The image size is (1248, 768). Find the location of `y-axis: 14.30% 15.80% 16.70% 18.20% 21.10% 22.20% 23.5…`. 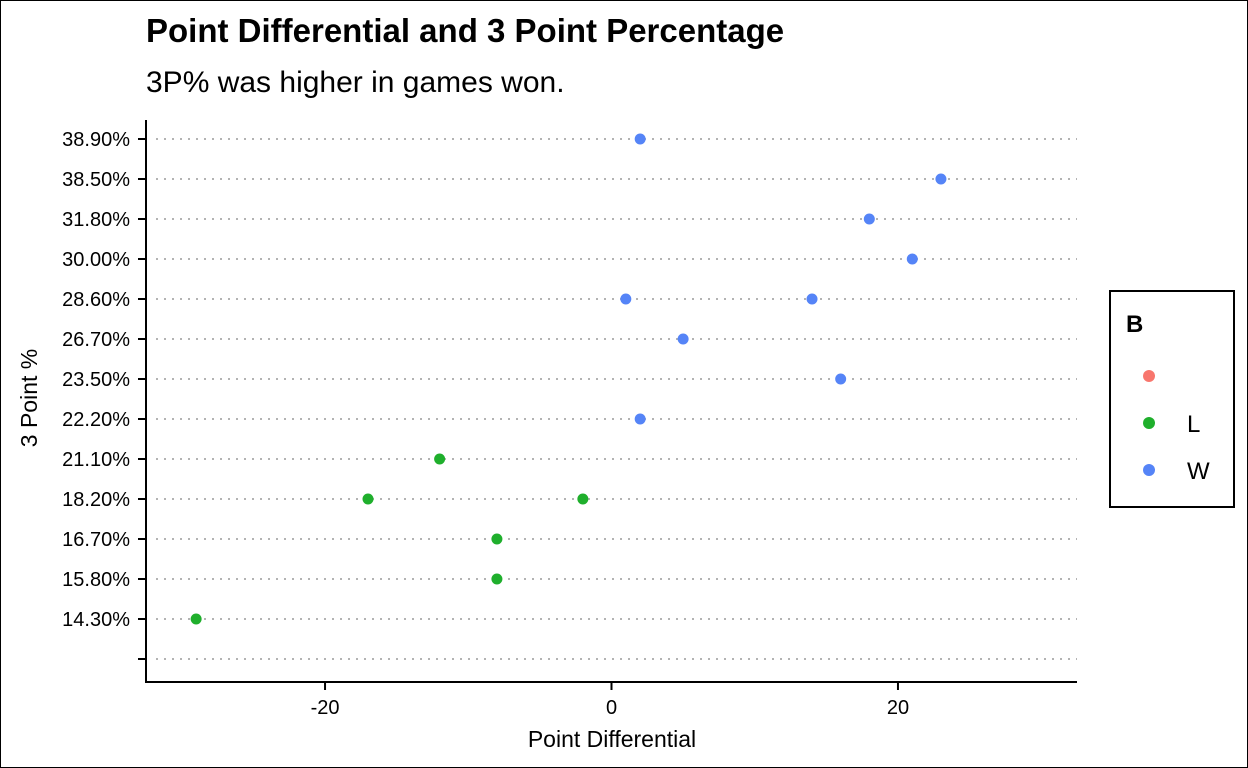

y-axis: 14.30% 15.80% 16.70% 18.20% 21.10% 22.20% 23.5… is located at coordinates (104, 401).